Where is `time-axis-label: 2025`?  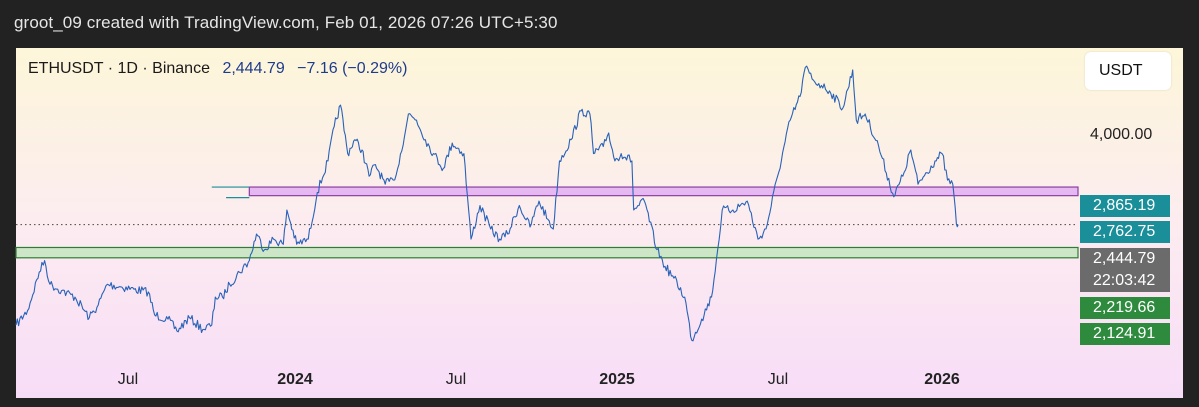 time-axis-label: 2025 is located at coordinates (617, 379).